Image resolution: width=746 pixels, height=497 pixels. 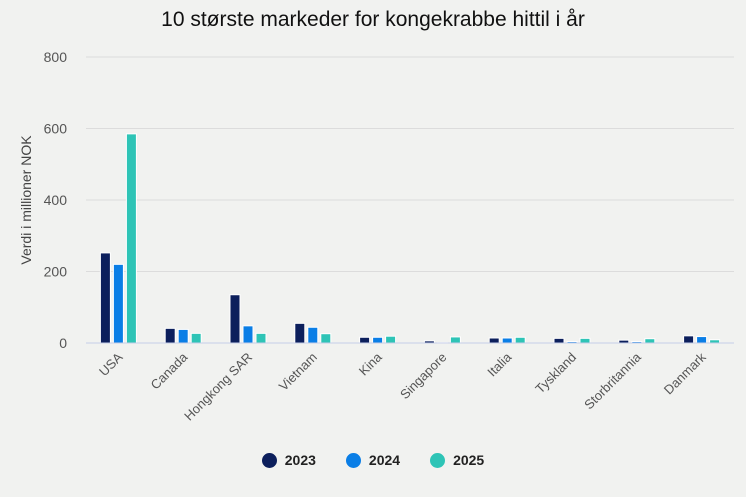 What do you see at coordinates (612, 380) in the screenshot?
I see `x-tick-label: Storbritannia` at bounding box center [612, 380].